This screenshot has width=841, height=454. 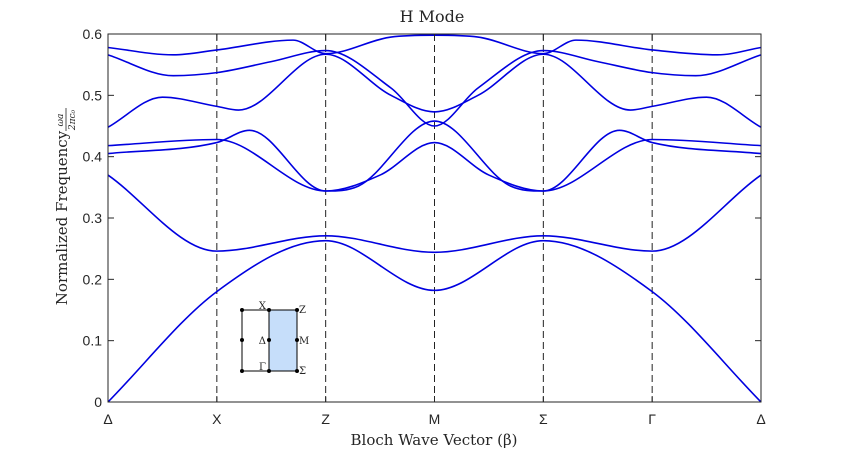 What do you see at coordinates (93, 157) in the screenshot?
I see `y-tick-label: 0.4` at bounding box center [93, 157].